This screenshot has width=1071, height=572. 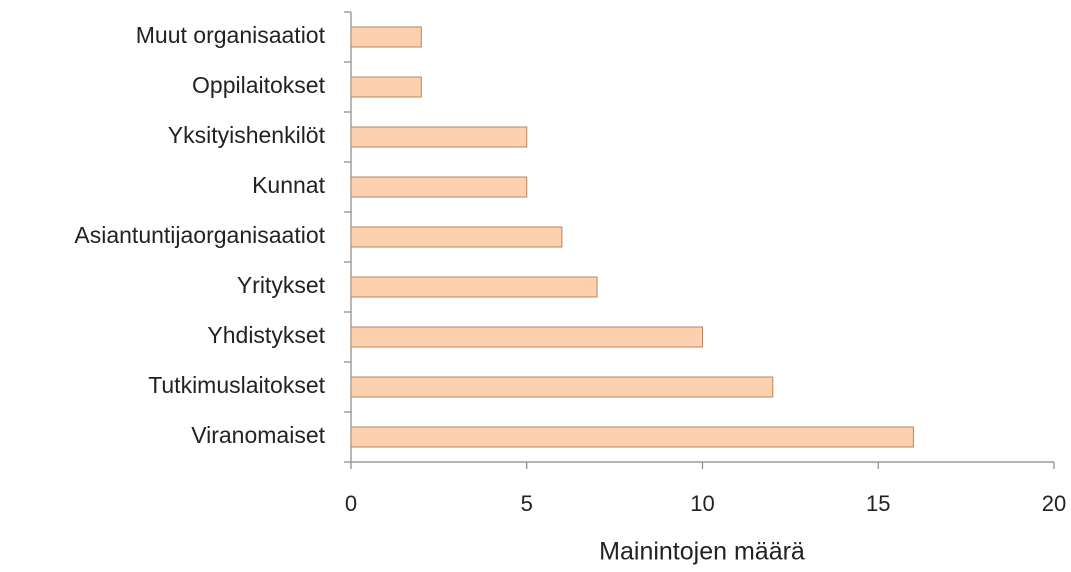 What do you see at coordinates (199, 235) in the screenshot?
I see `y-tick-label: Asiantuntijaorganisaatiot` at bounding box center [199, 235].